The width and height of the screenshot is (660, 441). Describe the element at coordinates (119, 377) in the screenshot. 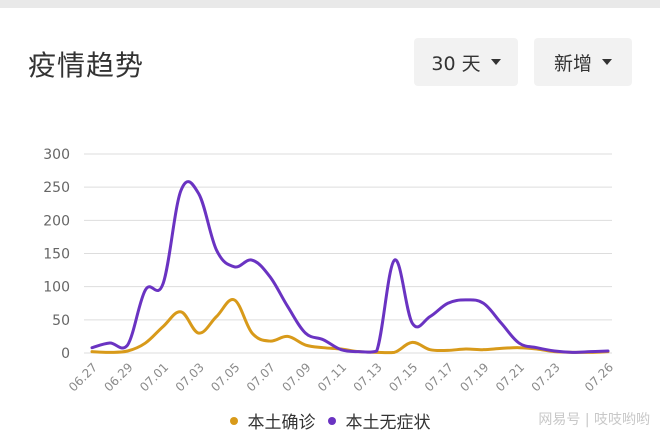

I see `x-tick-label: 06.29` at that location.